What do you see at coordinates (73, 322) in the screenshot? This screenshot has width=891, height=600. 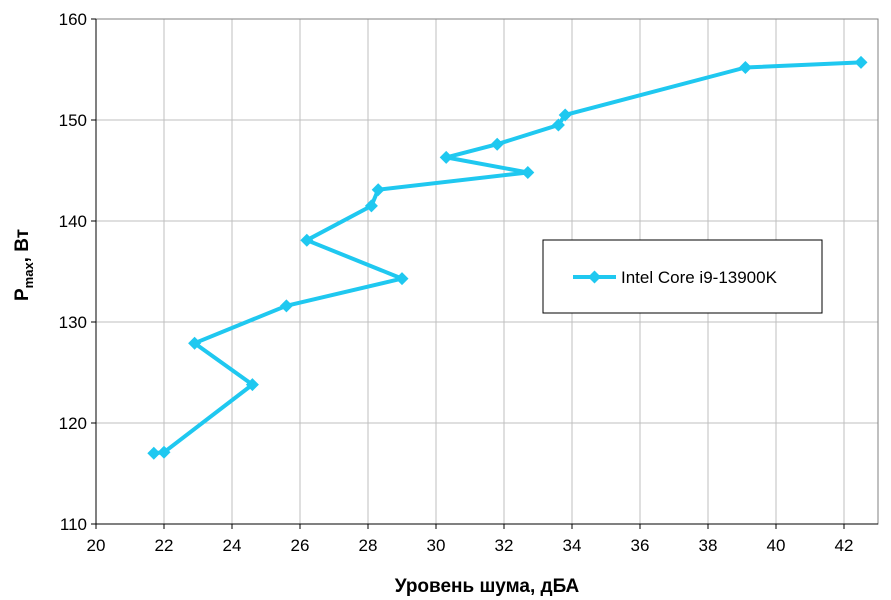 I see `y-tick-label: 130` at bounding box center [73, 322].